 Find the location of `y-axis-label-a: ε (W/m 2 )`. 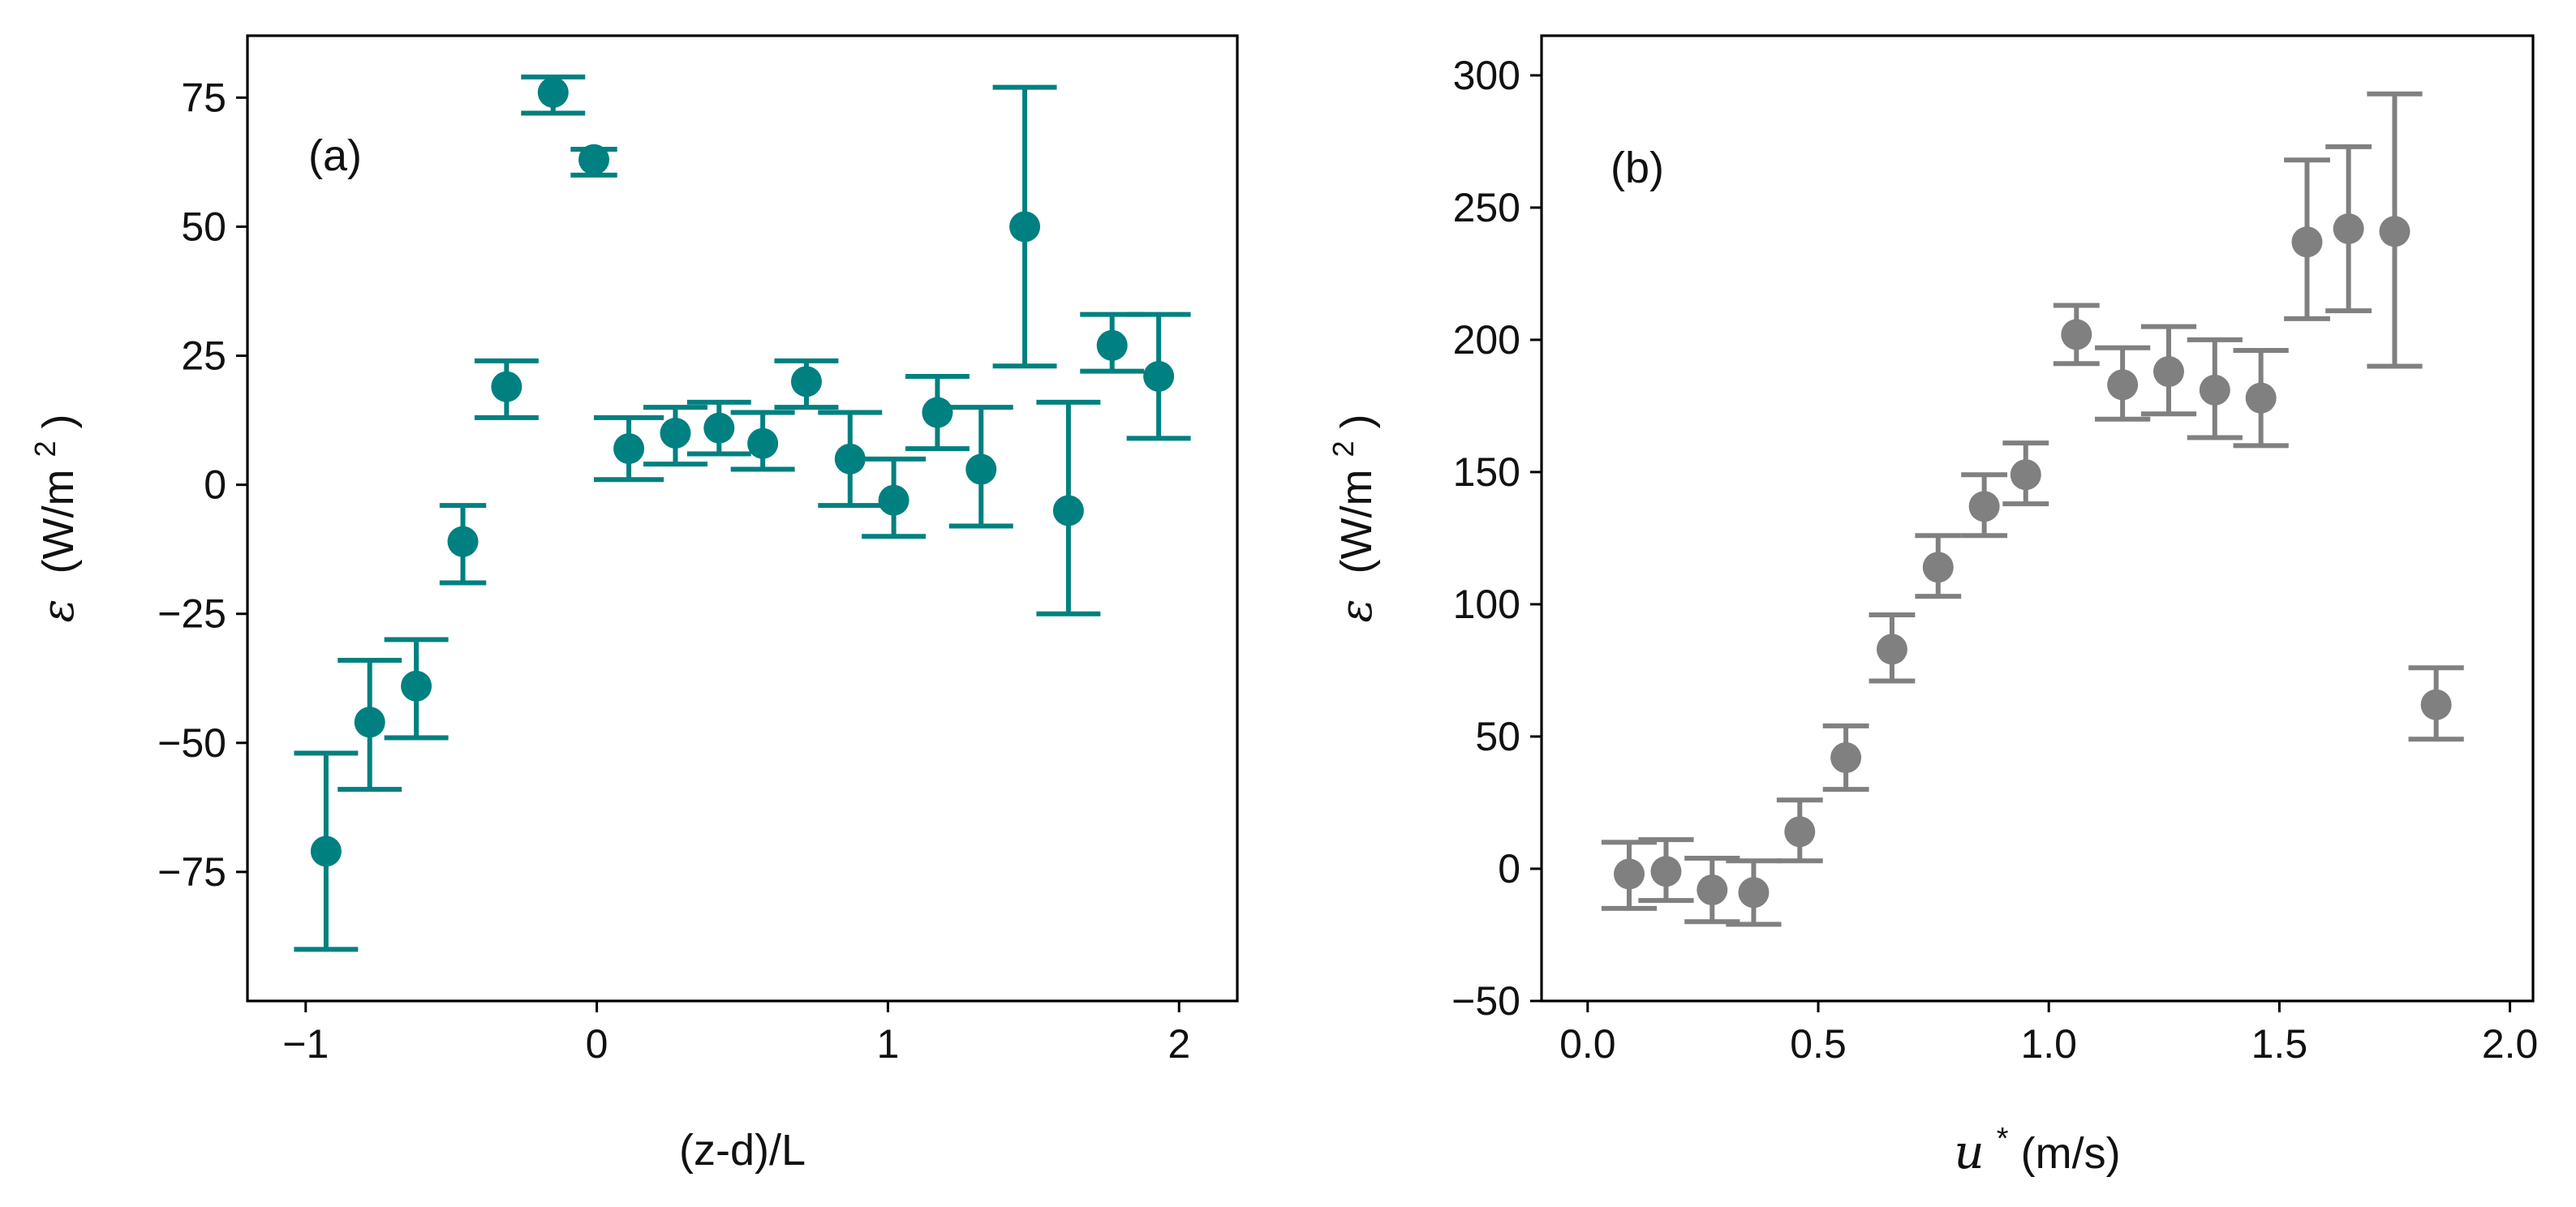

y-axis-label-a: ε (W/m 2 ) is located at coordinates (50, 519).